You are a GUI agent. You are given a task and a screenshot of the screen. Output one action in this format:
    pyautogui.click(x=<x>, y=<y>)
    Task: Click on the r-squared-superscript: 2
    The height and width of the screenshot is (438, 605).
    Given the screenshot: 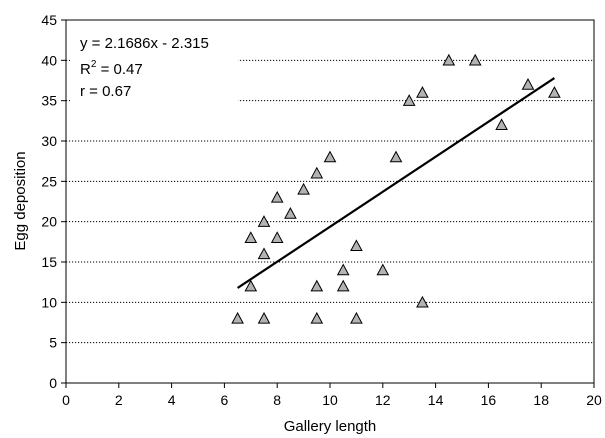 What is the action you would take?
    pyautogui.click(x=94, y=64)
    